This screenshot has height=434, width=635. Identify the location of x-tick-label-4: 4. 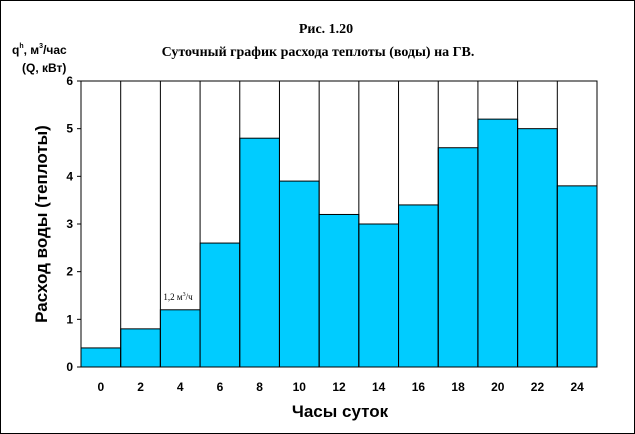
(180, 387).